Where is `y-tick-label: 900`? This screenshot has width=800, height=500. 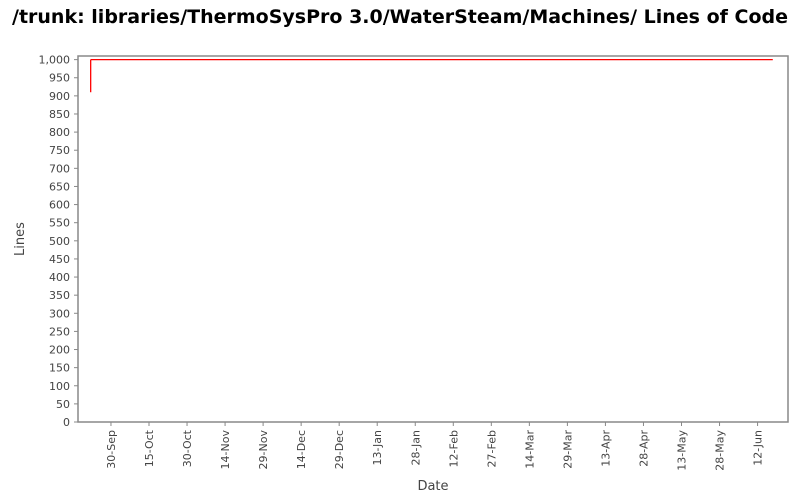 y-tick-label: 900 is located at coordinates (59, 96).